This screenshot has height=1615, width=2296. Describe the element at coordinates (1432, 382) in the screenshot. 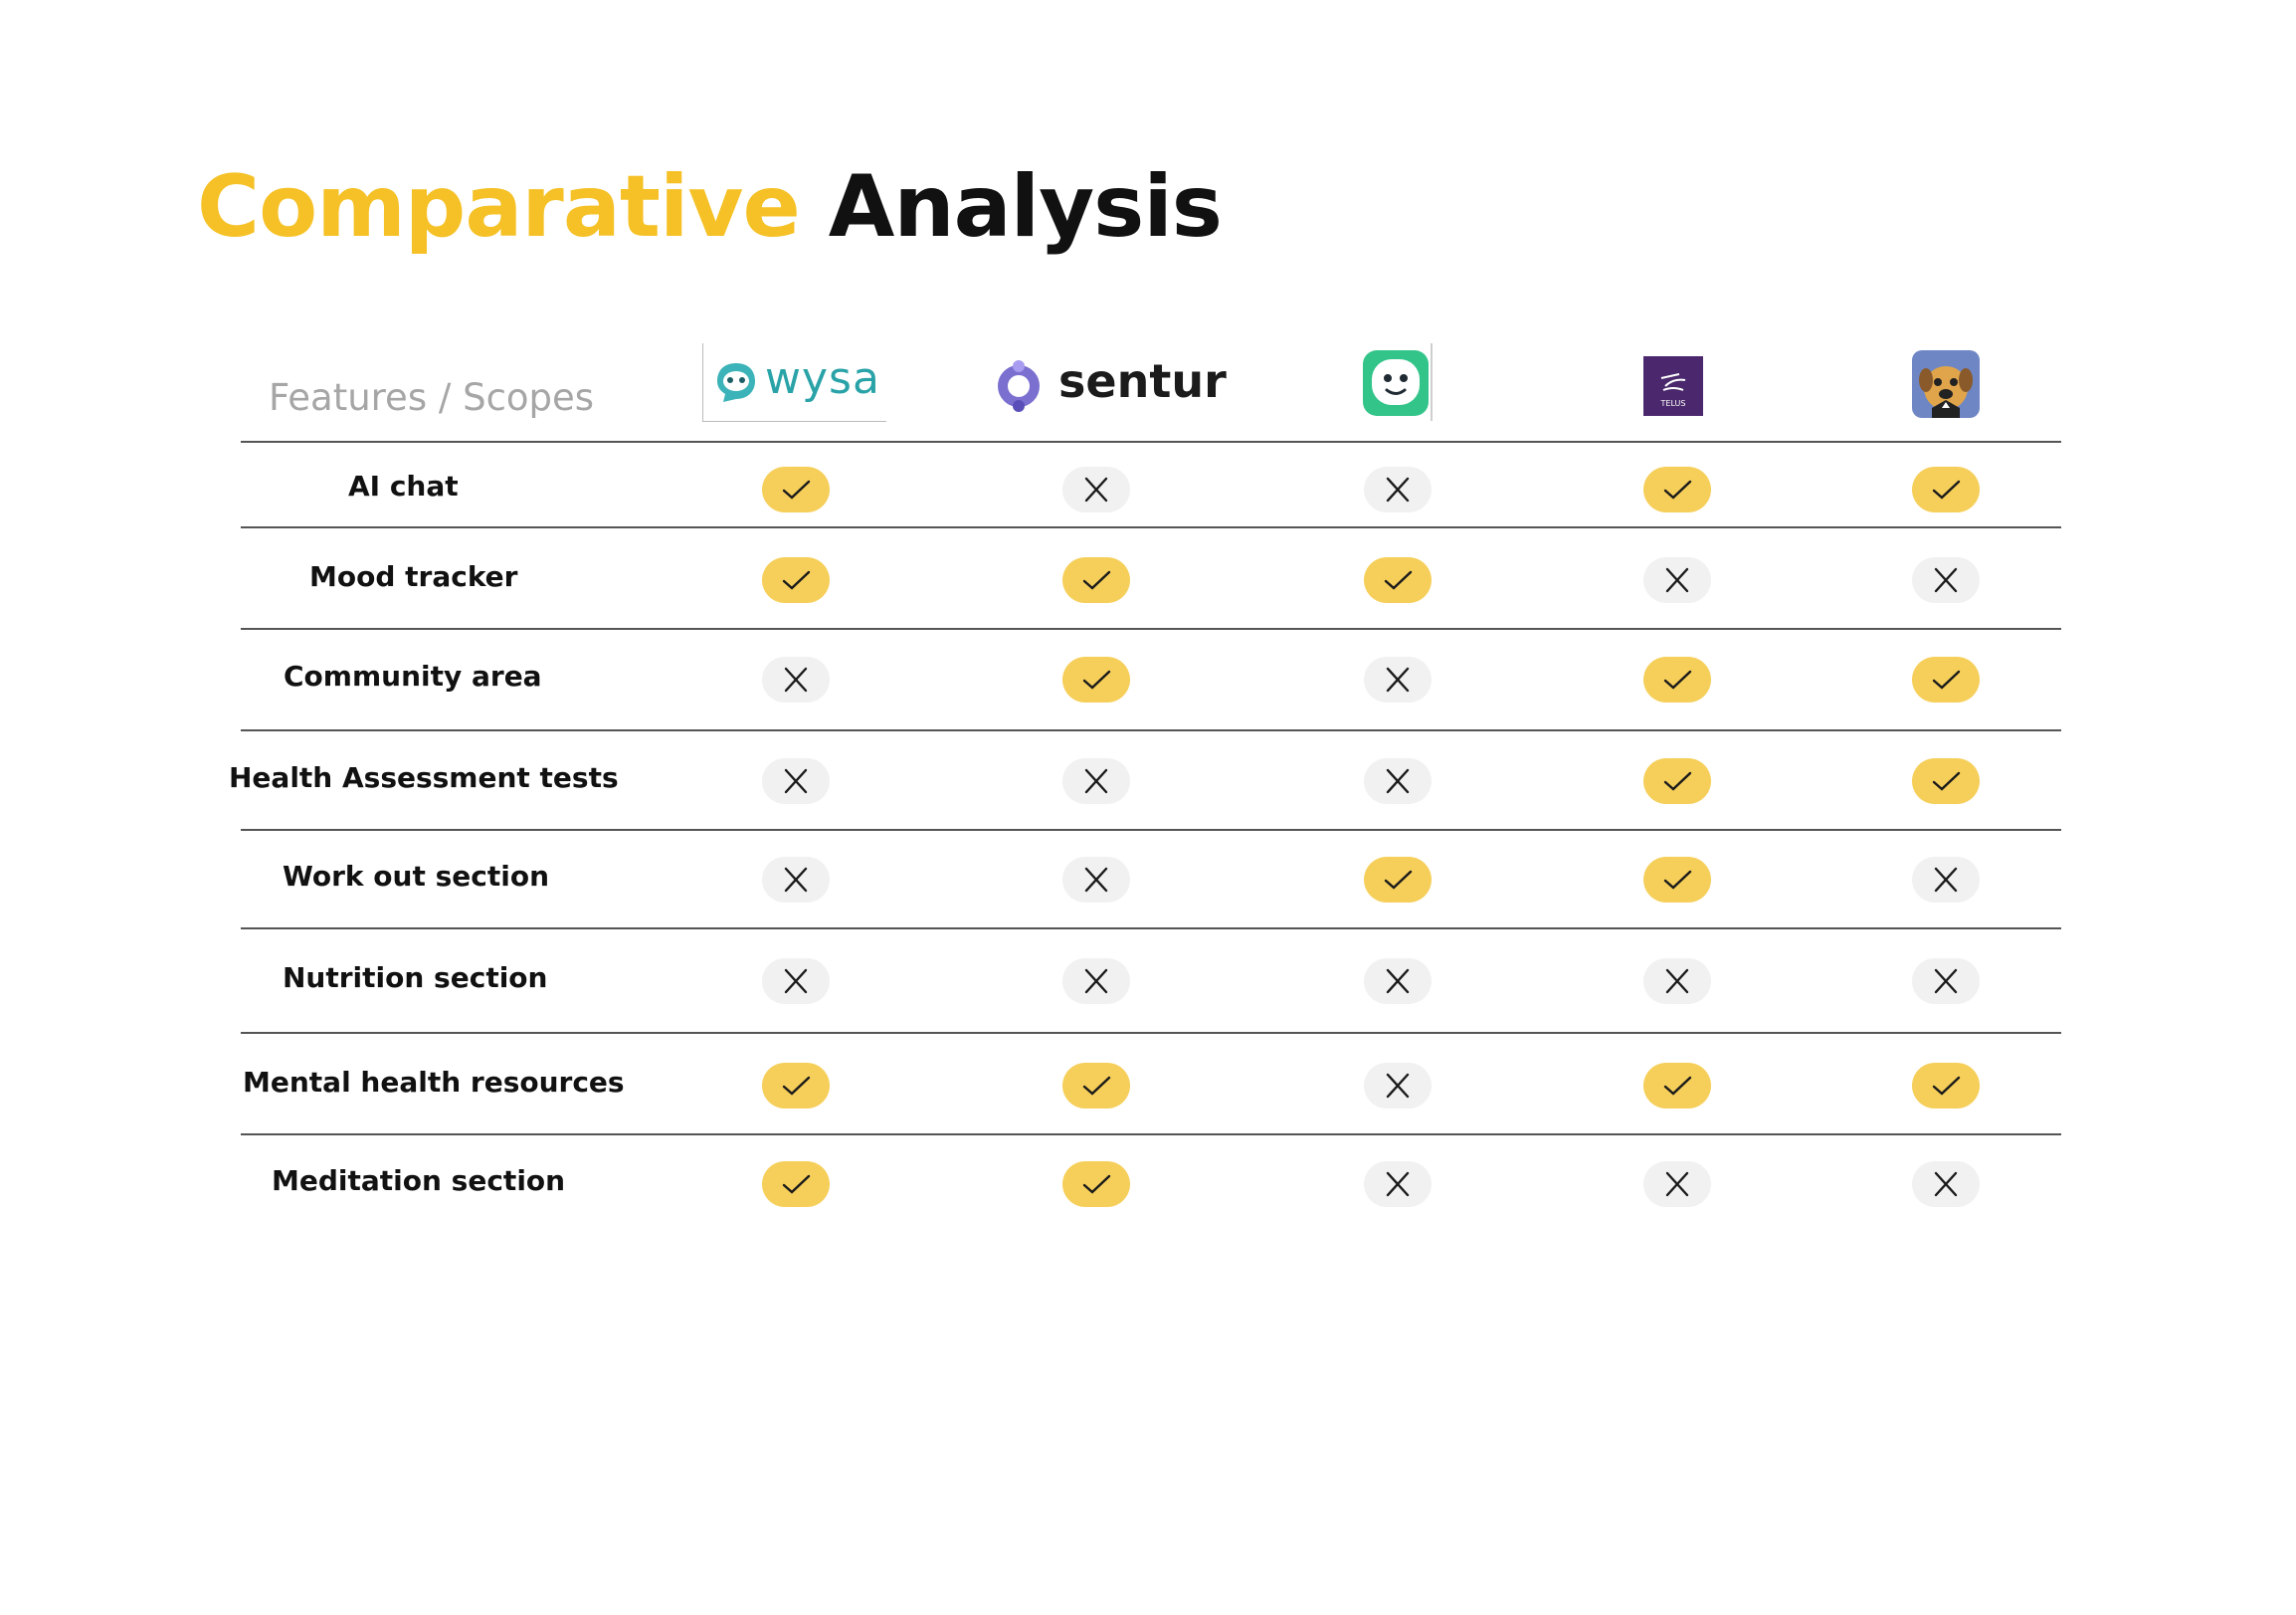

I see `logo-divider` at that location.